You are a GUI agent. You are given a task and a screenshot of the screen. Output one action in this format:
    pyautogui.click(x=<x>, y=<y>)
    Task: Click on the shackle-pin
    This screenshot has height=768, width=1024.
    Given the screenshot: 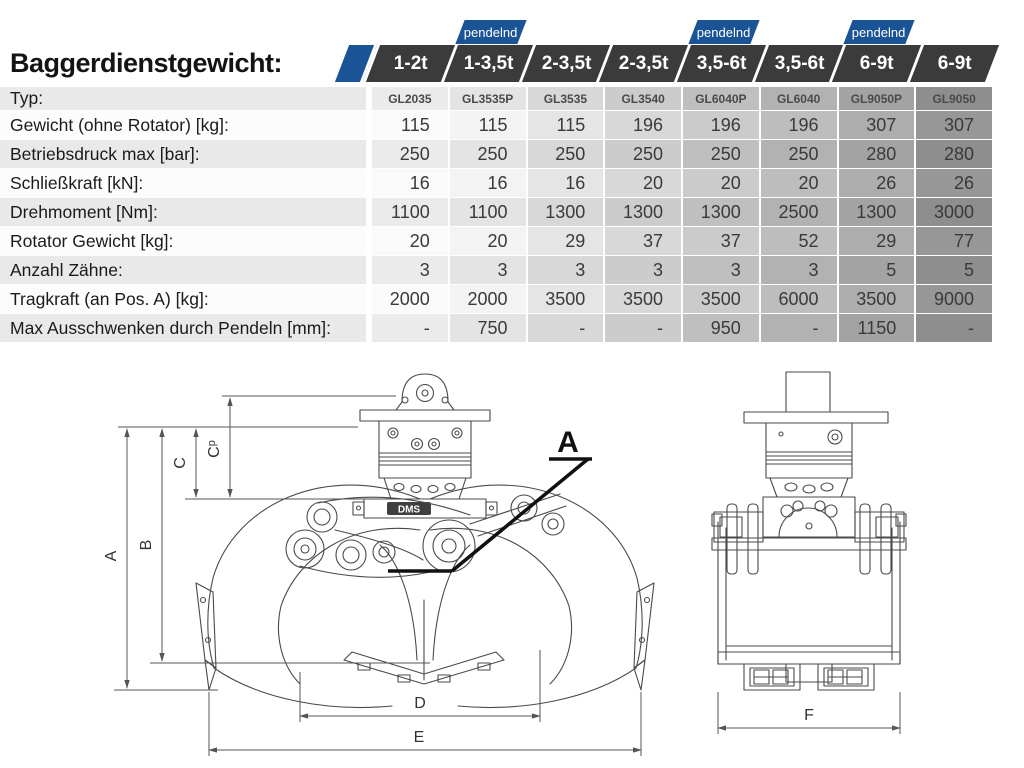 What is the action you would take?
    pyautogui.click(x=425, y=393)
    